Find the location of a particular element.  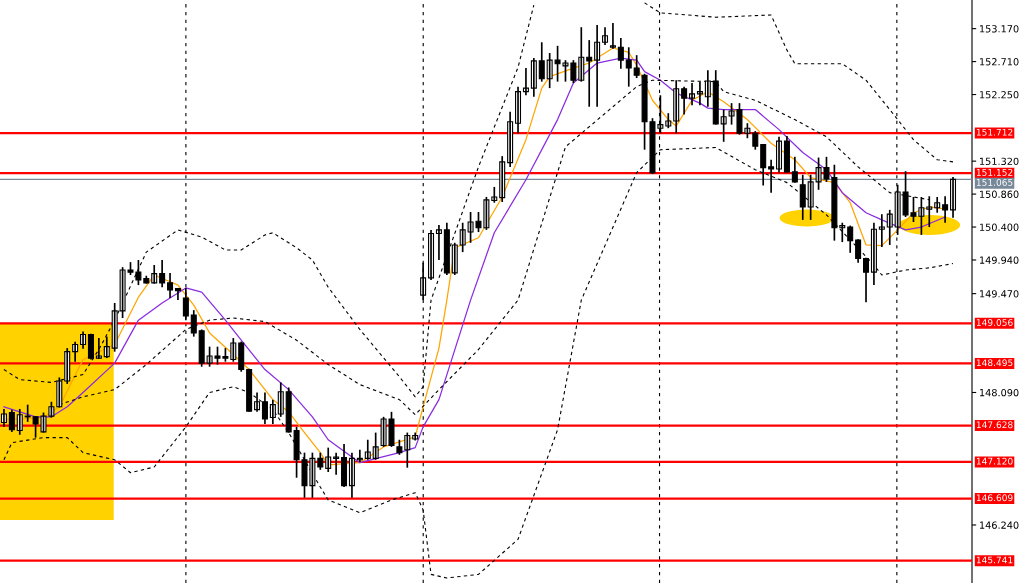

y-tick-label: 150.860 is located at coordinates (999, 194).